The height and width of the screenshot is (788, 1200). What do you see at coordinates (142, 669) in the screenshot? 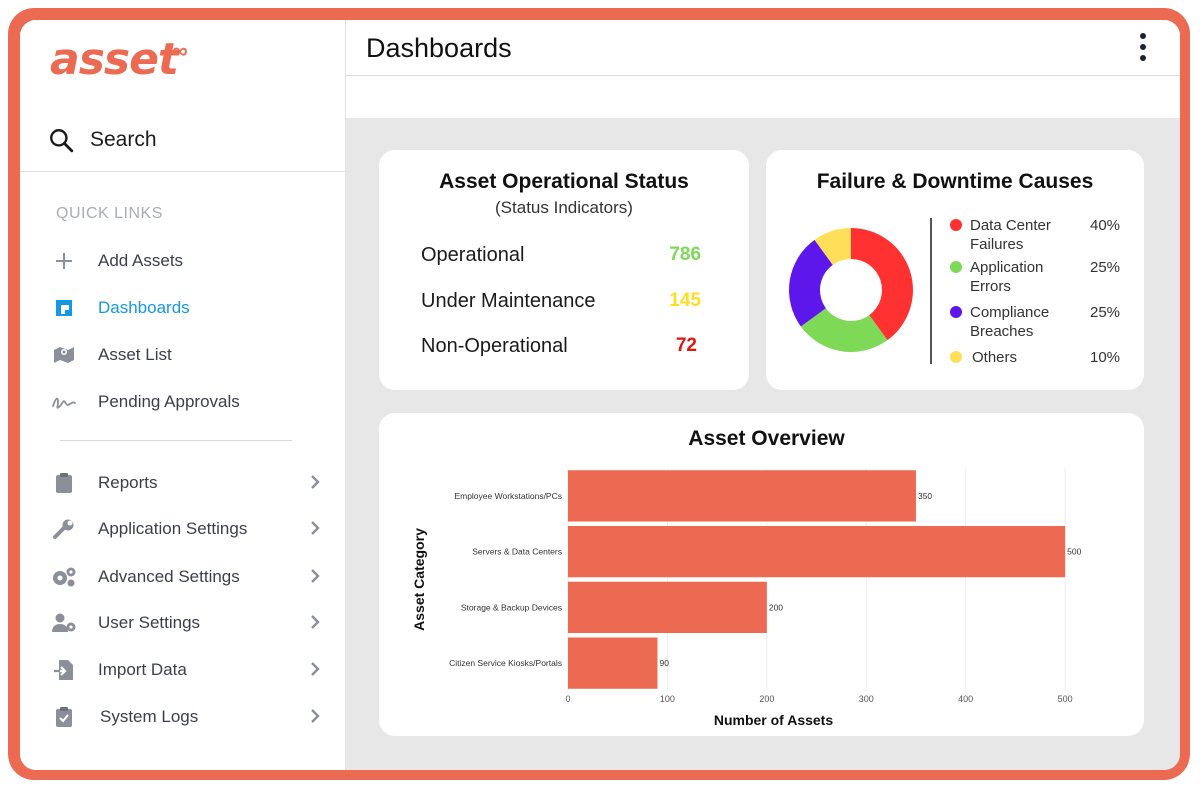
I see `nav-label: Import Data` at bounding box center [142, 669].